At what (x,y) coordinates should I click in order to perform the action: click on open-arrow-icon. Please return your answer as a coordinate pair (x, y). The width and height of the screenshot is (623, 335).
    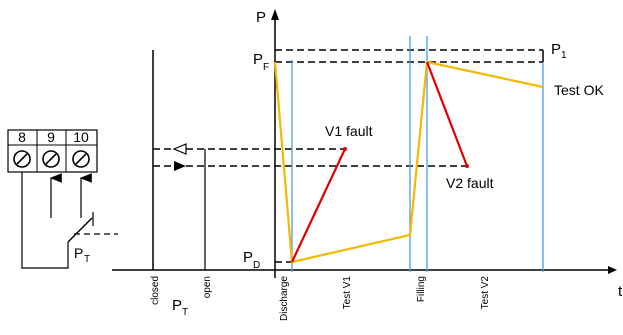
    Looking at the image, I should click on (179, 149).